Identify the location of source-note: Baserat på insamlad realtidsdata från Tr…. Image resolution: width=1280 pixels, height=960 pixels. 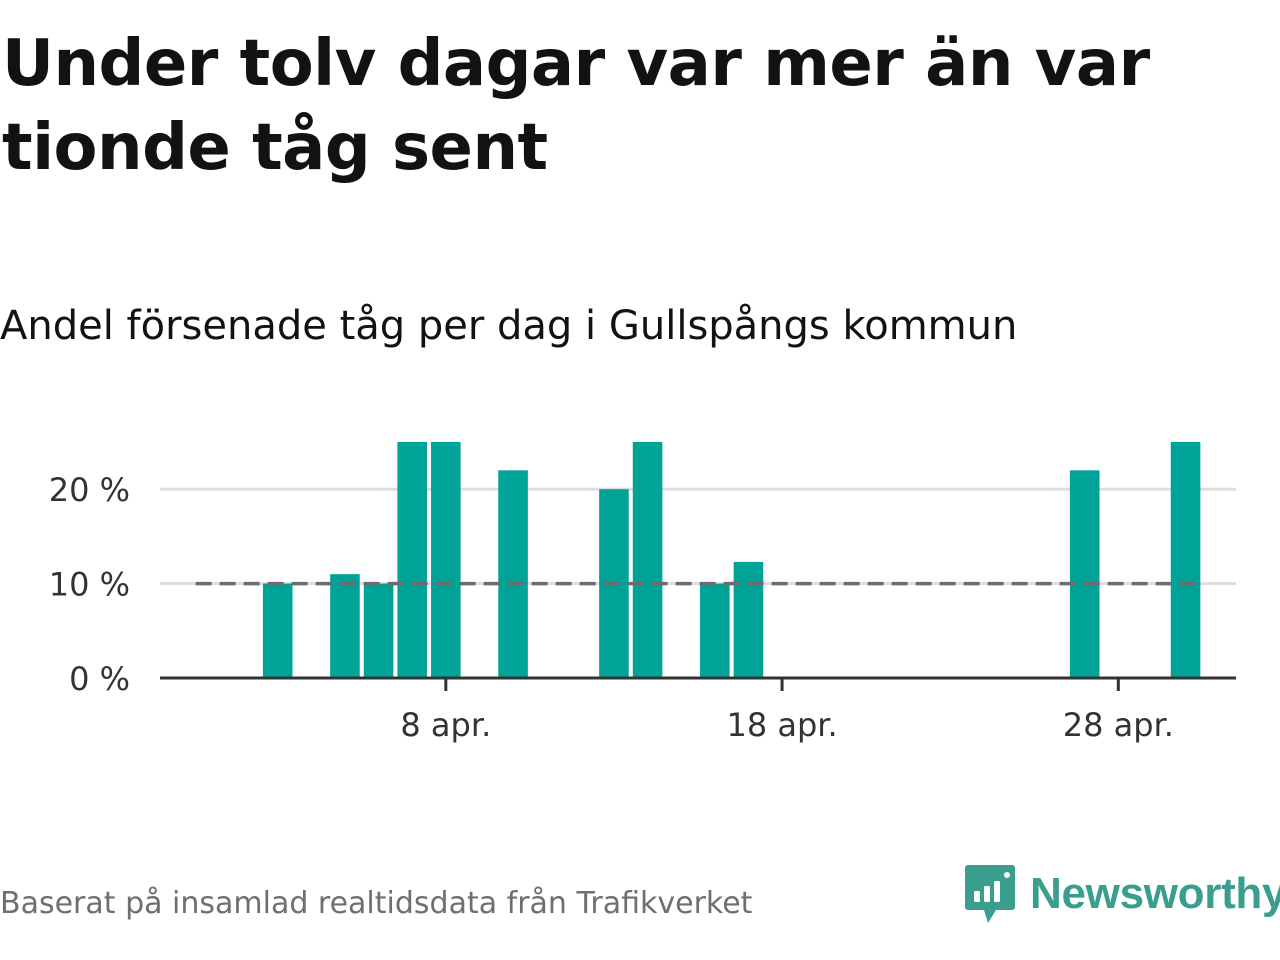
(376, 903).